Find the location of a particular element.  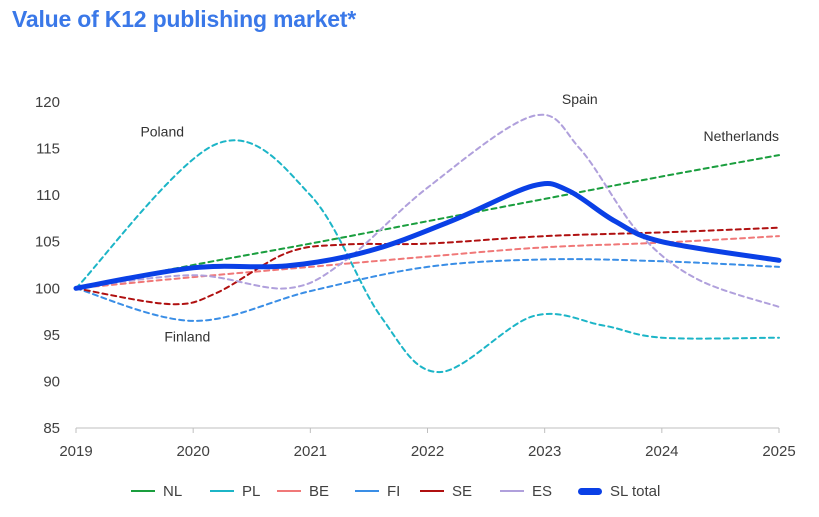

annotation-netherlands: Netherlands is located at coordinates (742, 136).